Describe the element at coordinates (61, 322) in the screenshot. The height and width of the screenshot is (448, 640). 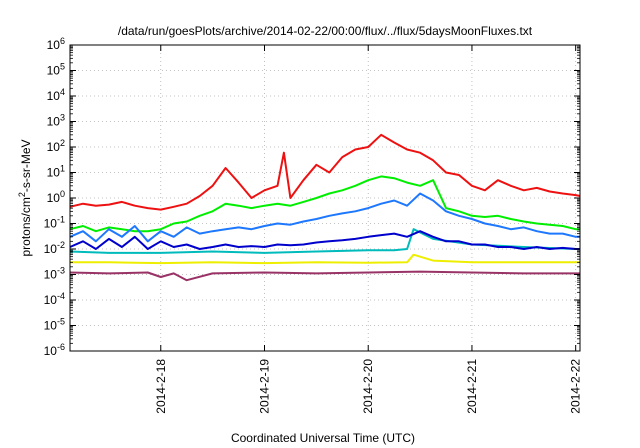
I see `y-tick-label-exponent: -5` at that location.